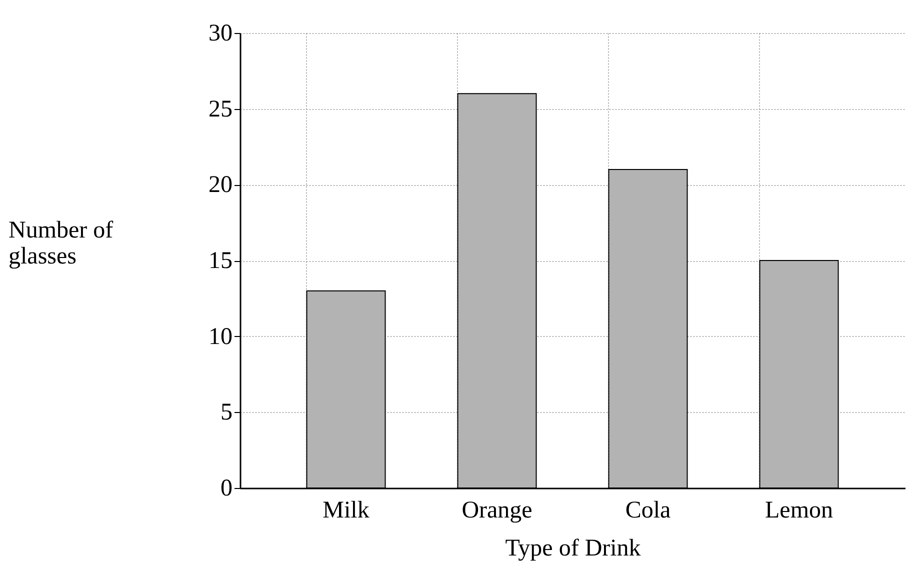 This screenshot has width=913, height=575. I want to click on y-tick-label: 20, so click(220, 185).